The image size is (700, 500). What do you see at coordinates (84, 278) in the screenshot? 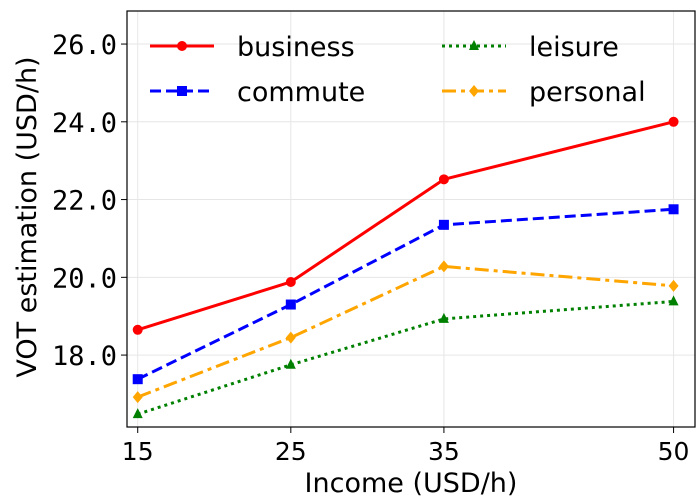
I see `y-tick-label: 20.0` at bounding box center [84, 278].